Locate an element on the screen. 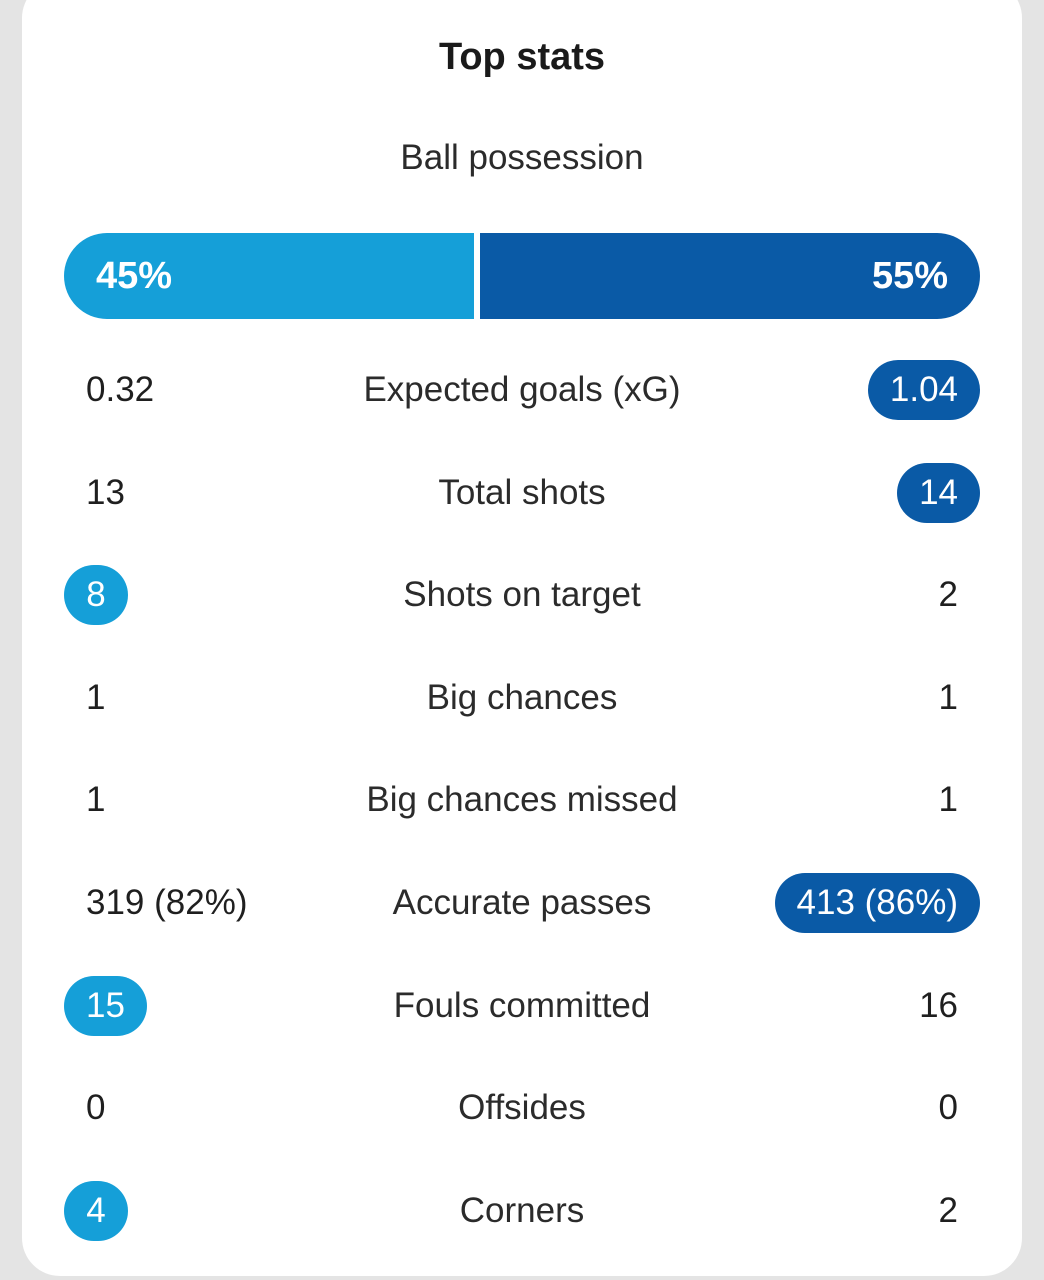 Image resolution: width=1044 pixels, height=1280 pixels. away-value: 16 is located at coordinates (938, 1005).